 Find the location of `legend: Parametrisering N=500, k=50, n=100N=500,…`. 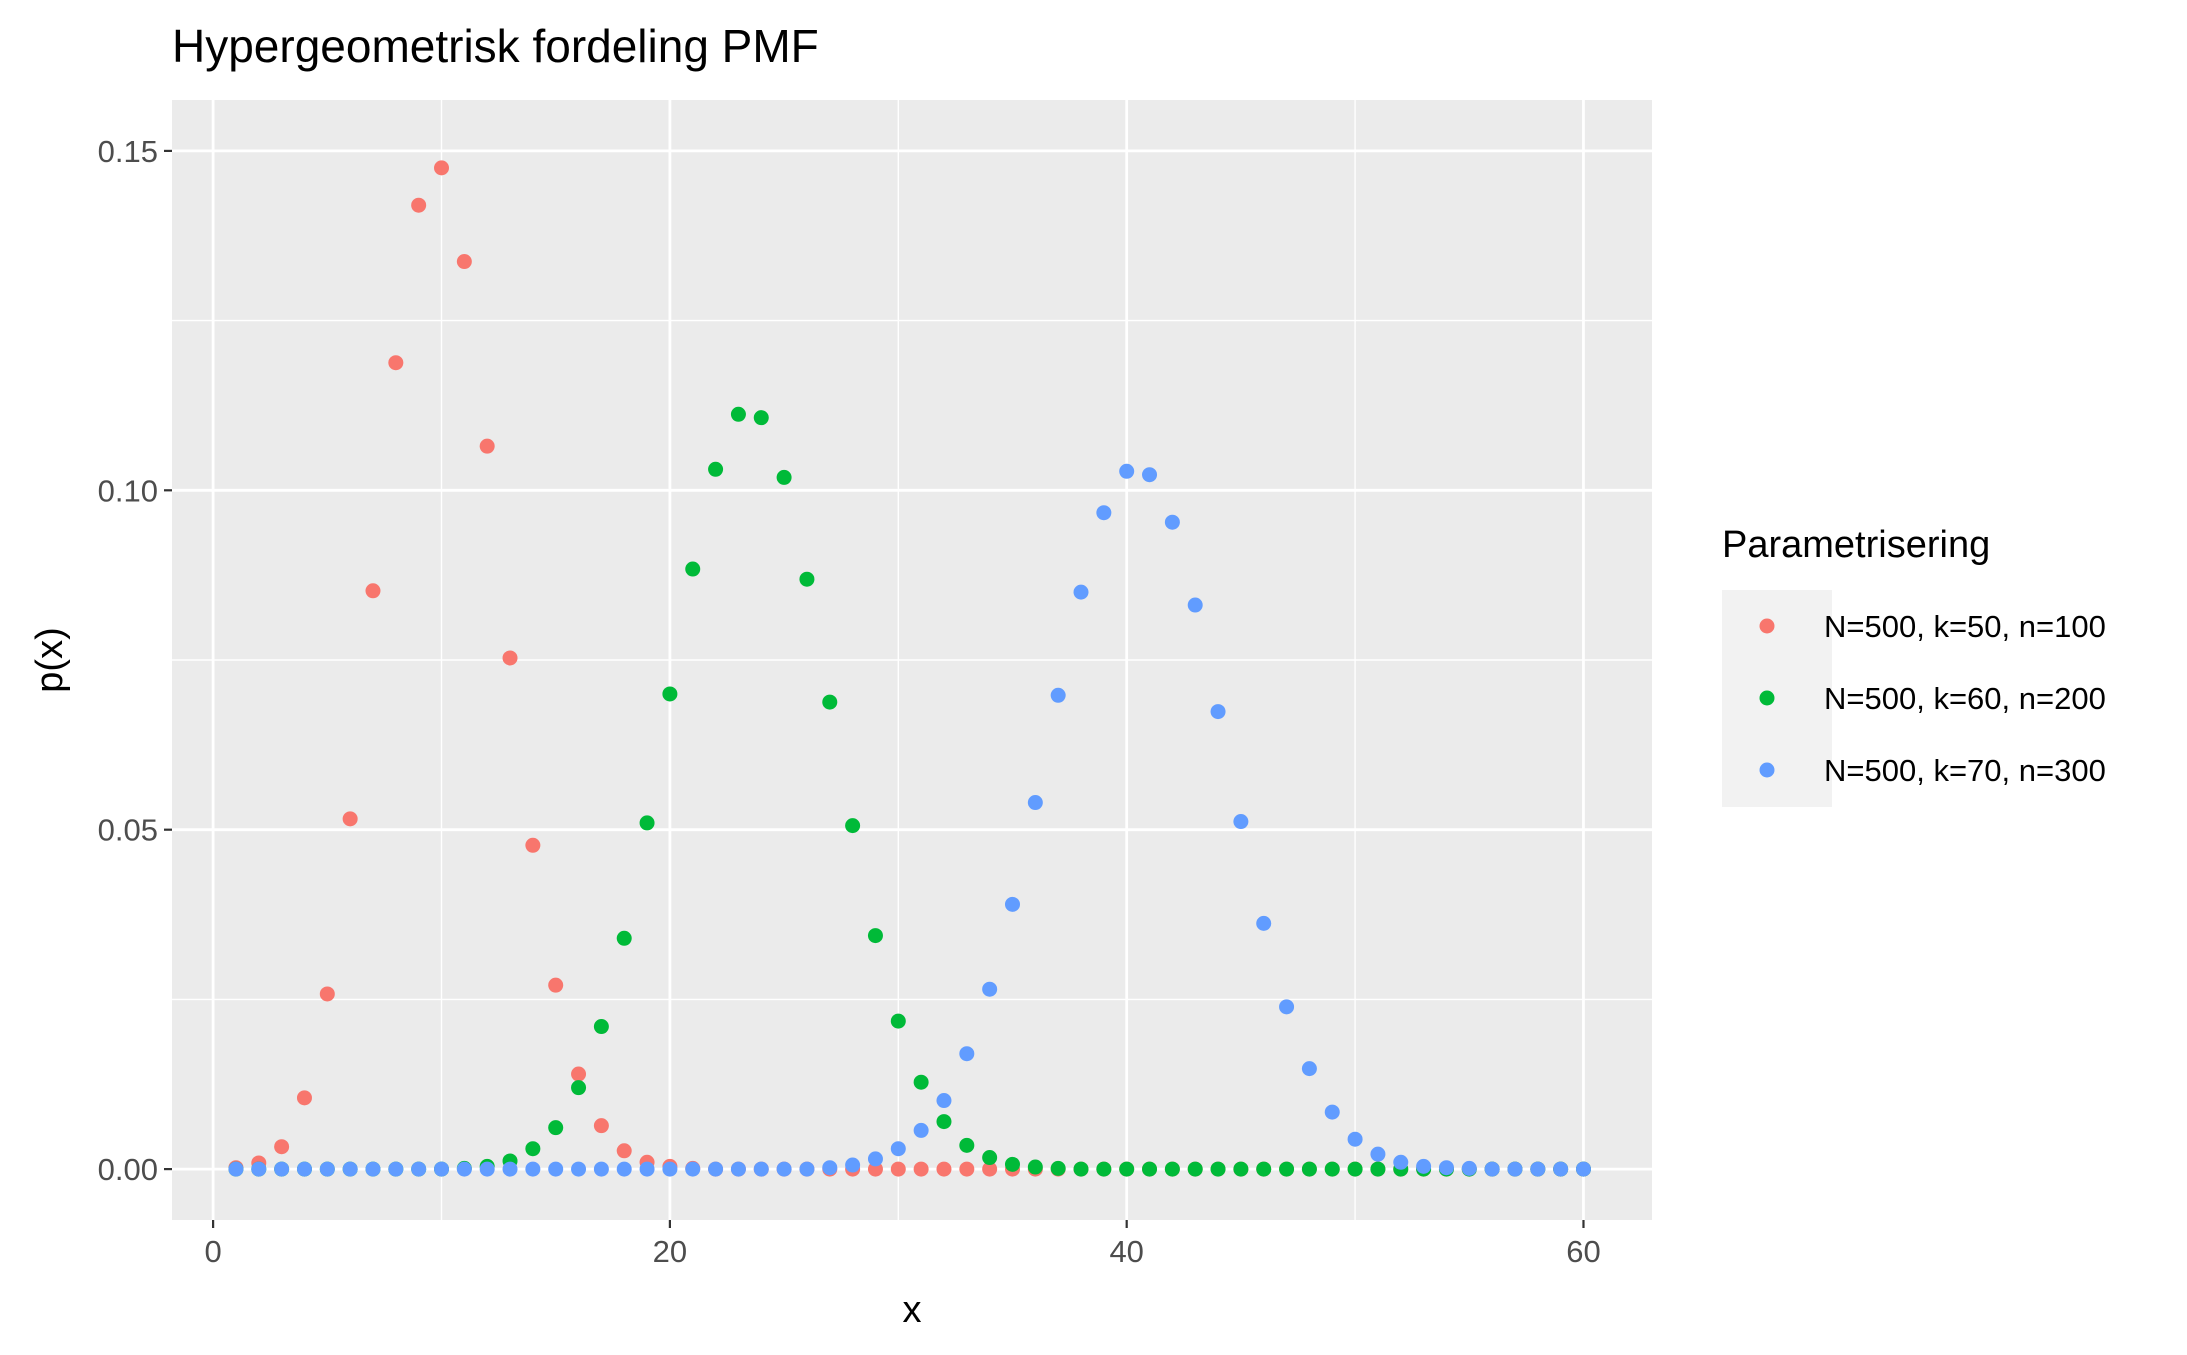

legend: Parametrisering N=500, k=50, n=100N=500,… is located at coordinates (1914, 665).